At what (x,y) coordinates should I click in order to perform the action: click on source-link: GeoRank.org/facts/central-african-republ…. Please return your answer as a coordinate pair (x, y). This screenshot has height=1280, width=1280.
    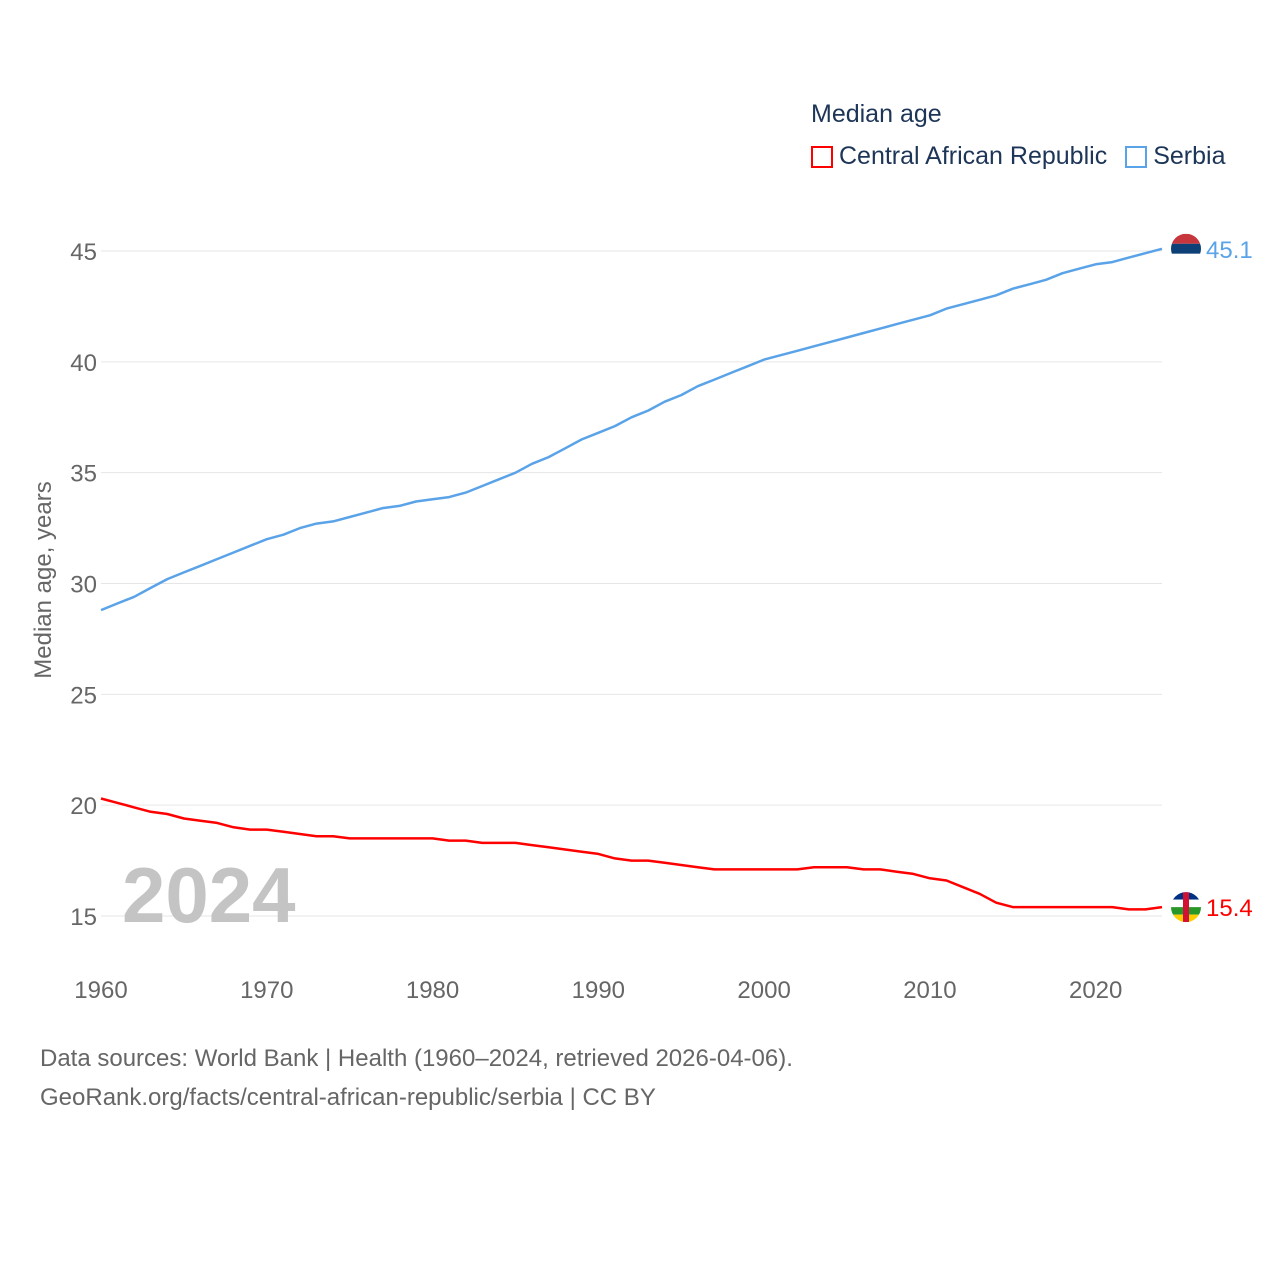
    Looking at the image, I should click on (348, 1097).